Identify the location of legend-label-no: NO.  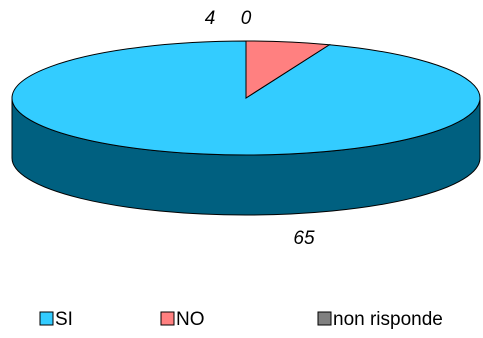
(190, 319).